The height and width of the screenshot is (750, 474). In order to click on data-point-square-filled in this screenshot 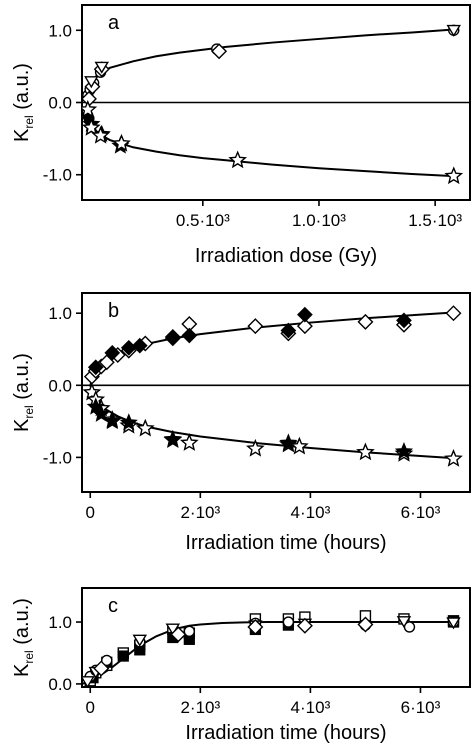, I will do `click(123, 656)`.